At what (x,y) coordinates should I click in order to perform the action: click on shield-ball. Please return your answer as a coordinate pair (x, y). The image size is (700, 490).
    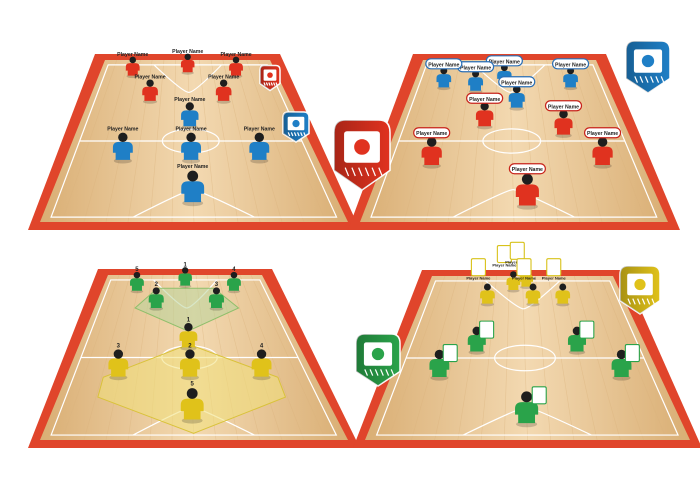
    Looking at the image, I should click on (378, 354).